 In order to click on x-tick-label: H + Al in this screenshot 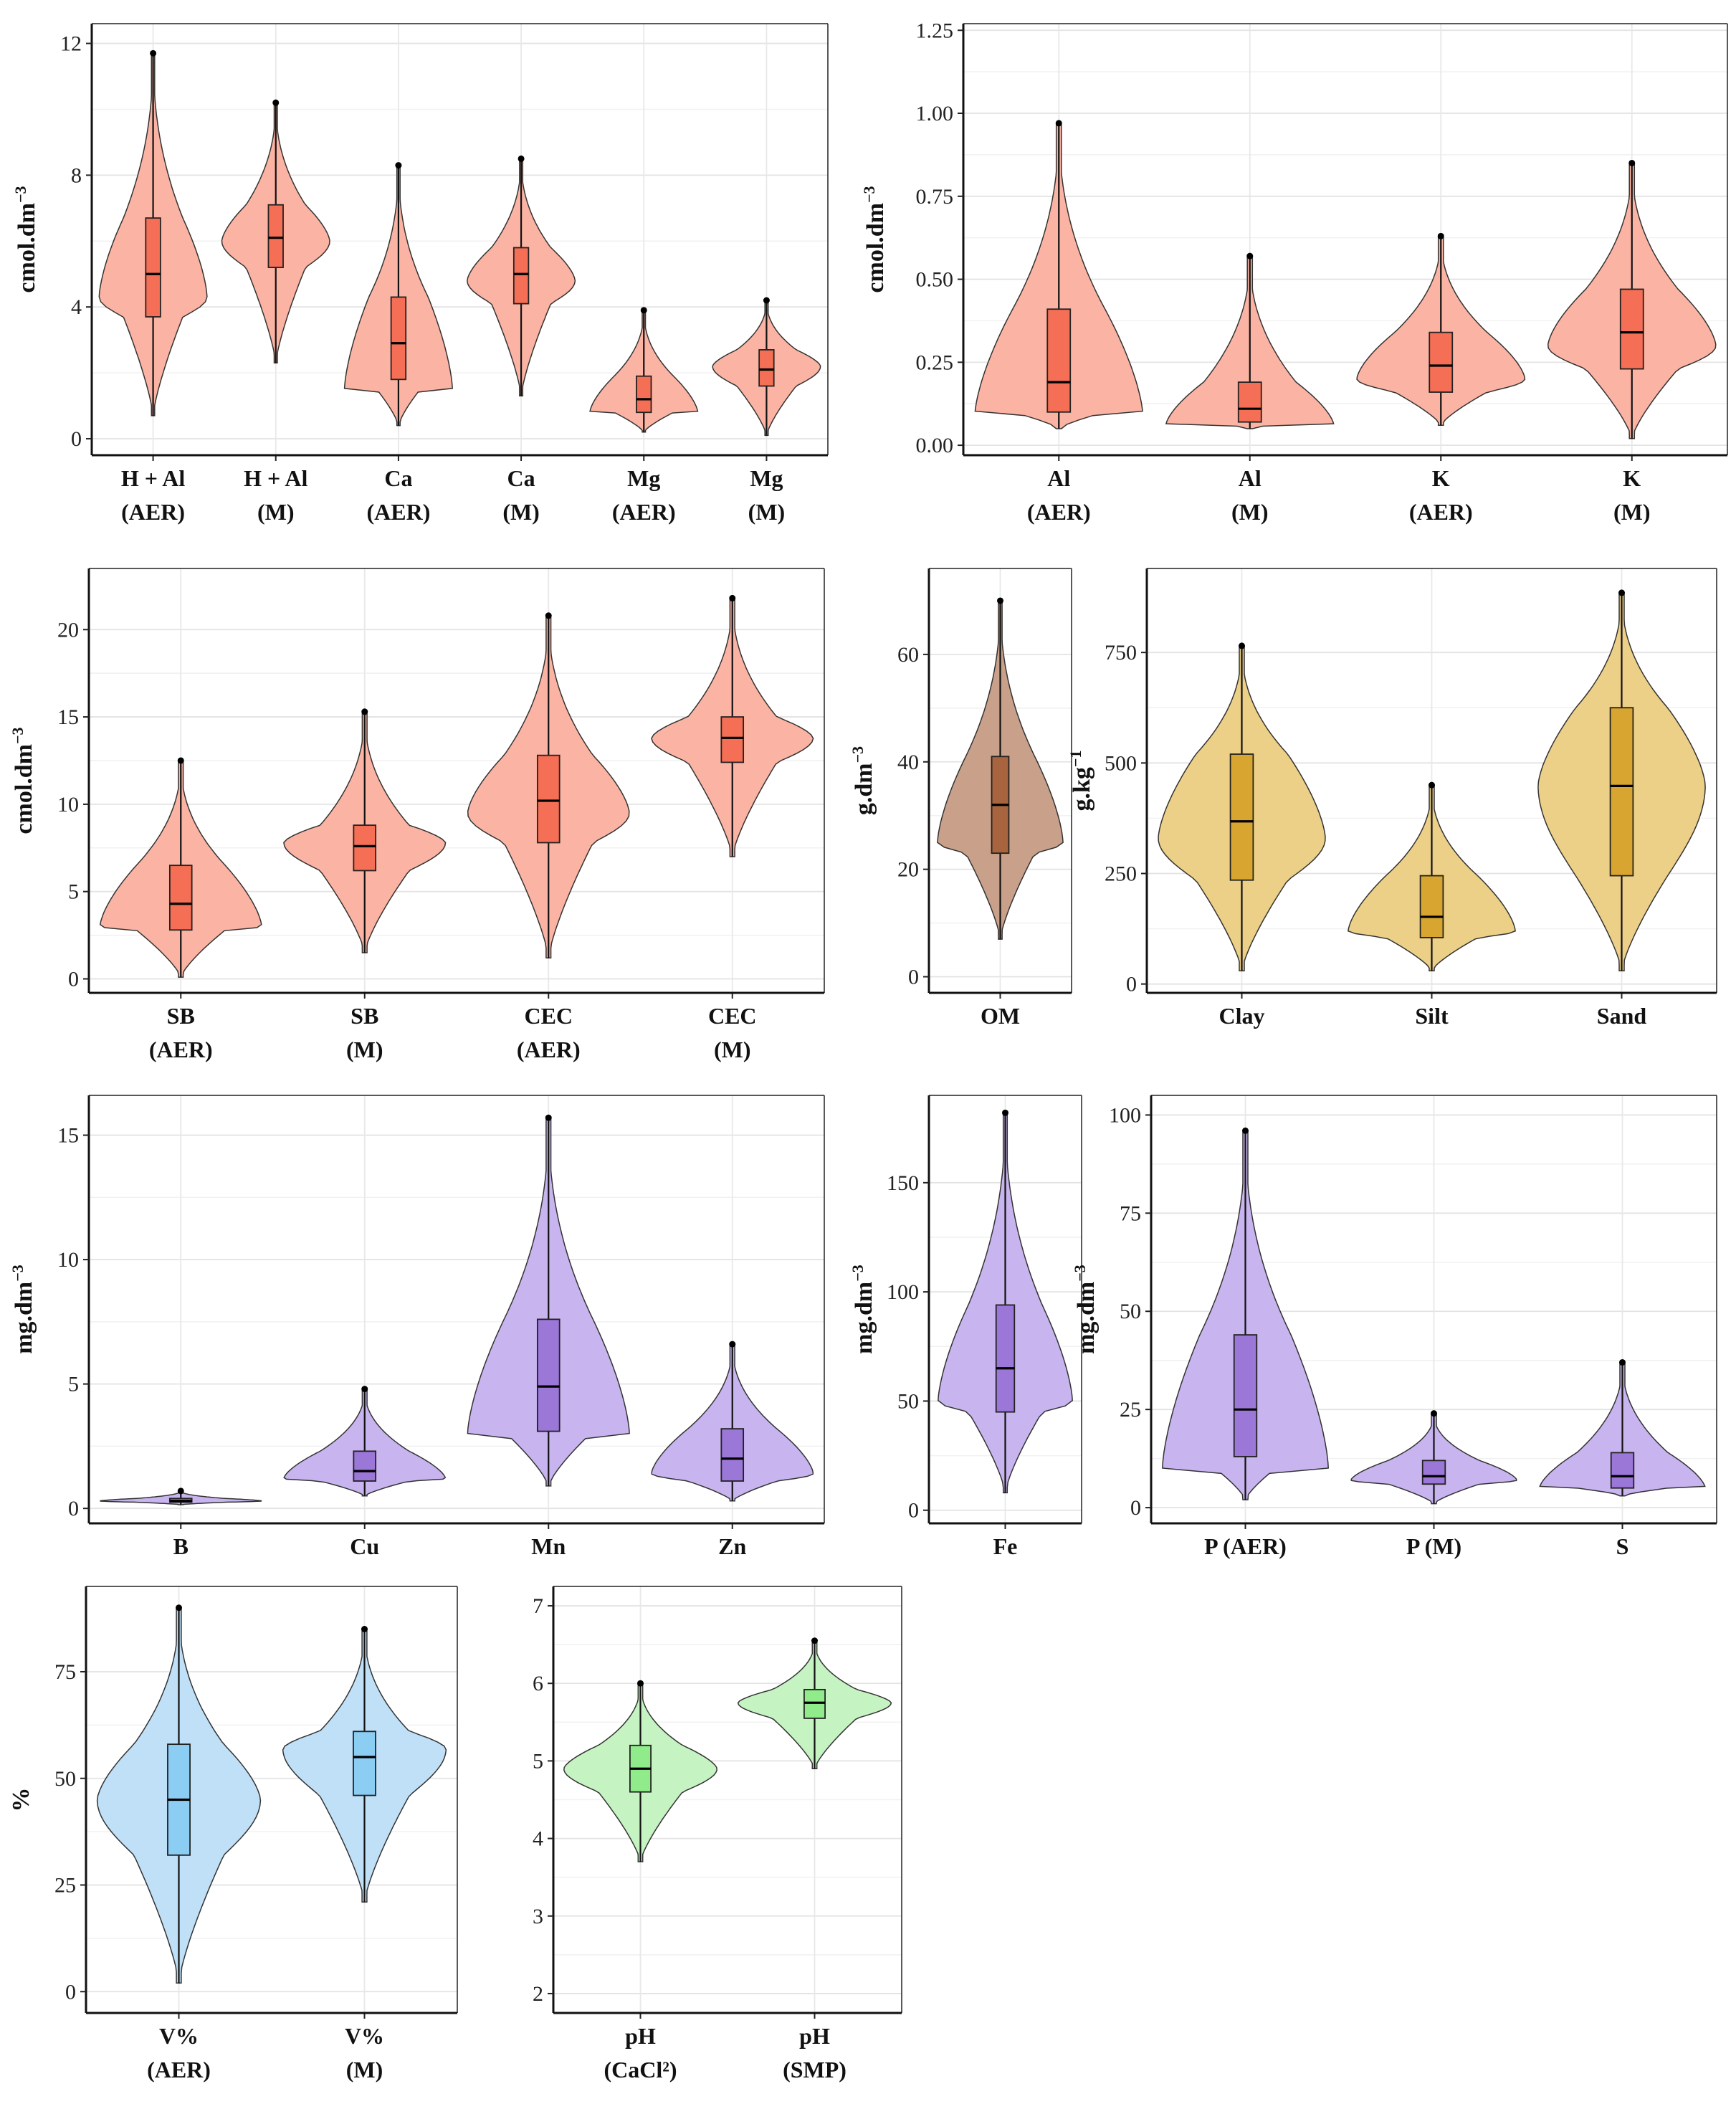, I will do `click(153, 478)`.